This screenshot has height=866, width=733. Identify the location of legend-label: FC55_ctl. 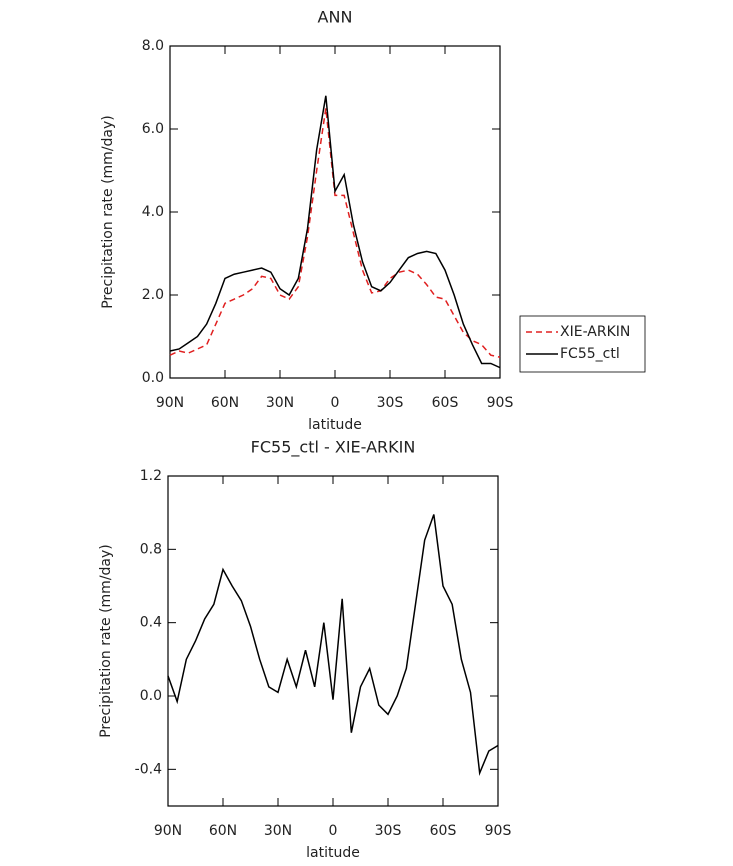
(590, 354).